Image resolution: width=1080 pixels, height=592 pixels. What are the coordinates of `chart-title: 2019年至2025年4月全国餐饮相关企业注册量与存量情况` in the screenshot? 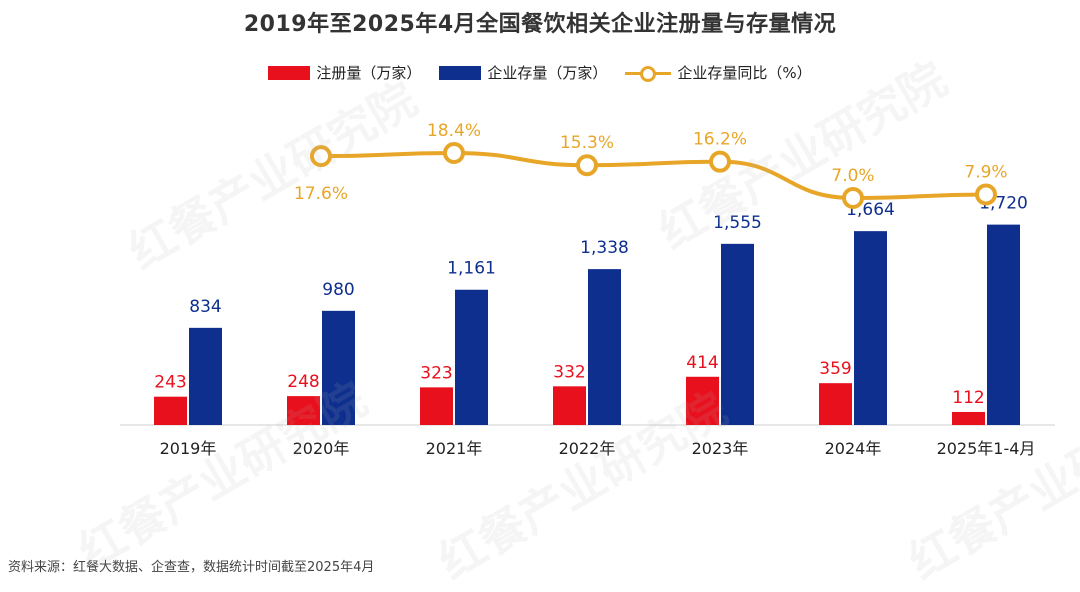 It's located at (540, 24).